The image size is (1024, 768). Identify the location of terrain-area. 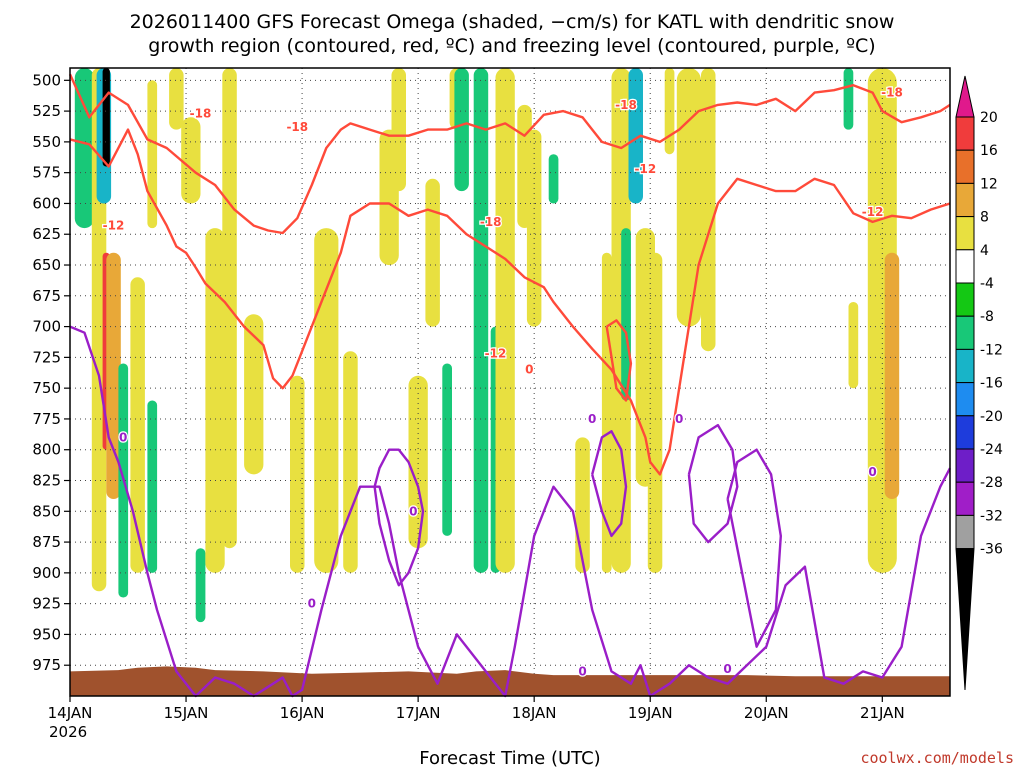
(510, 681).